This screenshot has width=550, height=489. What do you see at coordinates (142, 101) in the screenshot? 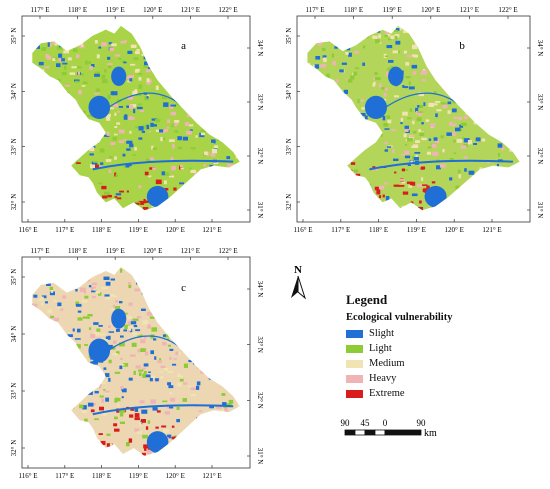
I see `river-huai` at bounding box center [142, 101].